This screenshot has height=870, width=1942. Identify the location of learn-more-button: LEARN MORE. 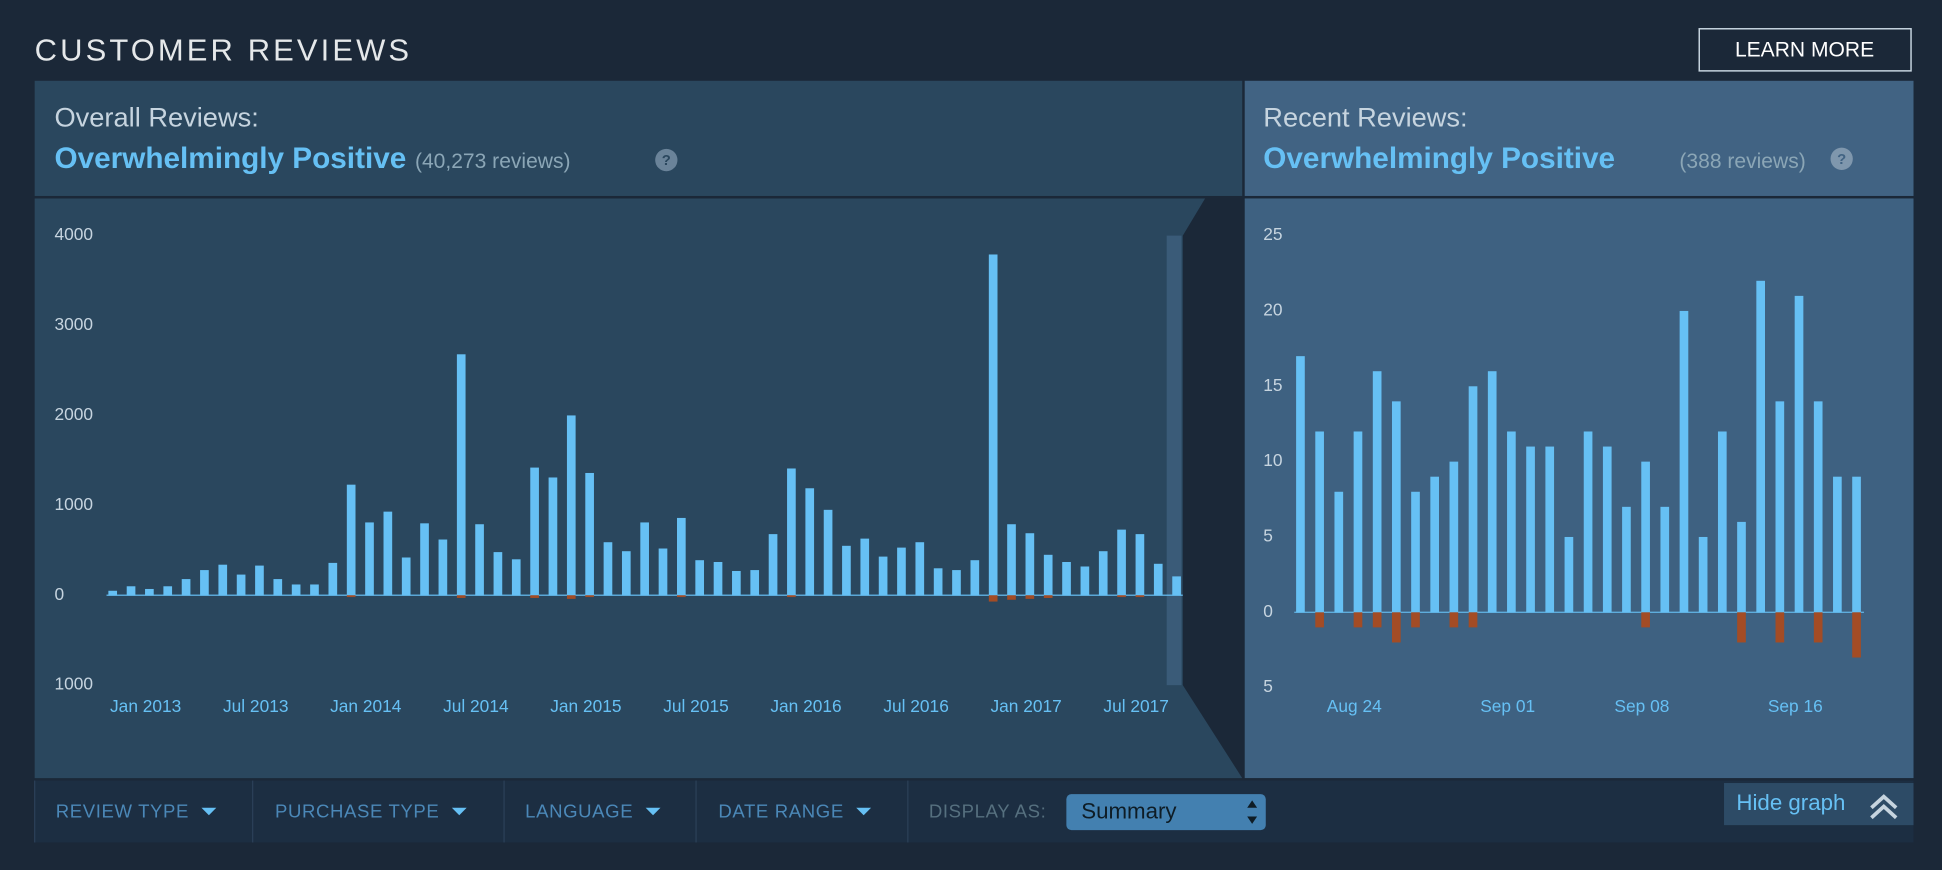
(1805, 50).